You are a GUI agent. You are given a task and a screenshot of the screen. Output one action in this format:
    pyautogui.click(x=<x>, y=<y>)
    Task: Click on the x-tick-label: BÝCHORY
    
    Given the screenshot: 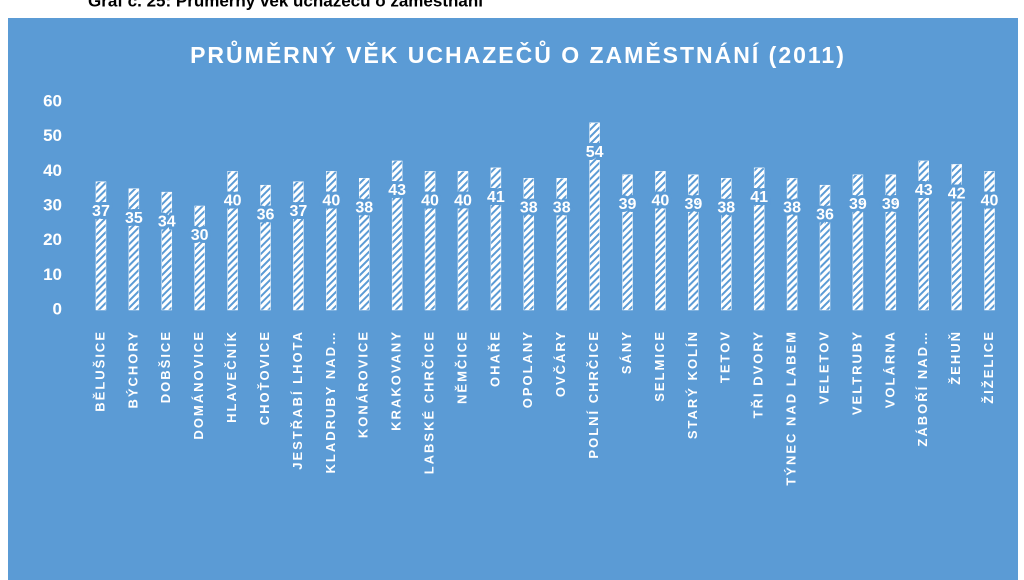 What is the action you would take?
    pyautogui.click(x=132, y=369)
    